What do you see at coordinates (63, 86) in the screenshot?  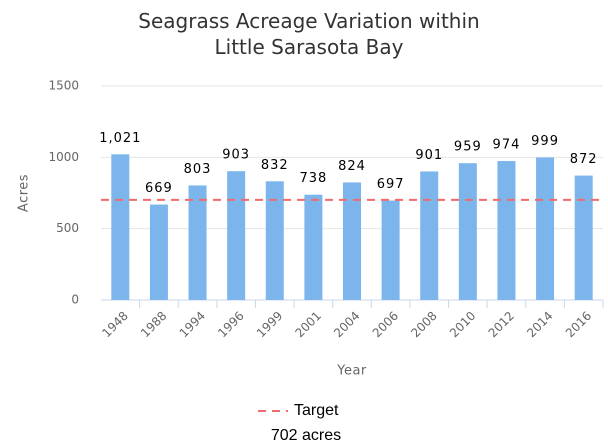 I see `y-tick-label: 1500` at bounding box center [63, 86].